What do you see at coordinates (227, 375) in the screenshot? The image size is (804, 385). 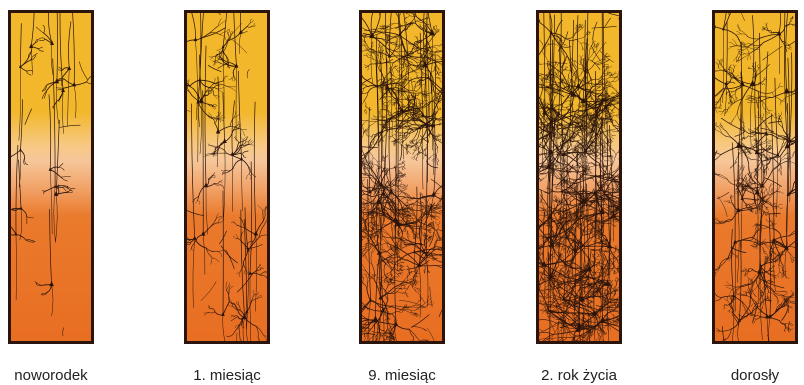 I see `caption-1-miesiac: 1. miesiąc` at bounding box center [227, 375].